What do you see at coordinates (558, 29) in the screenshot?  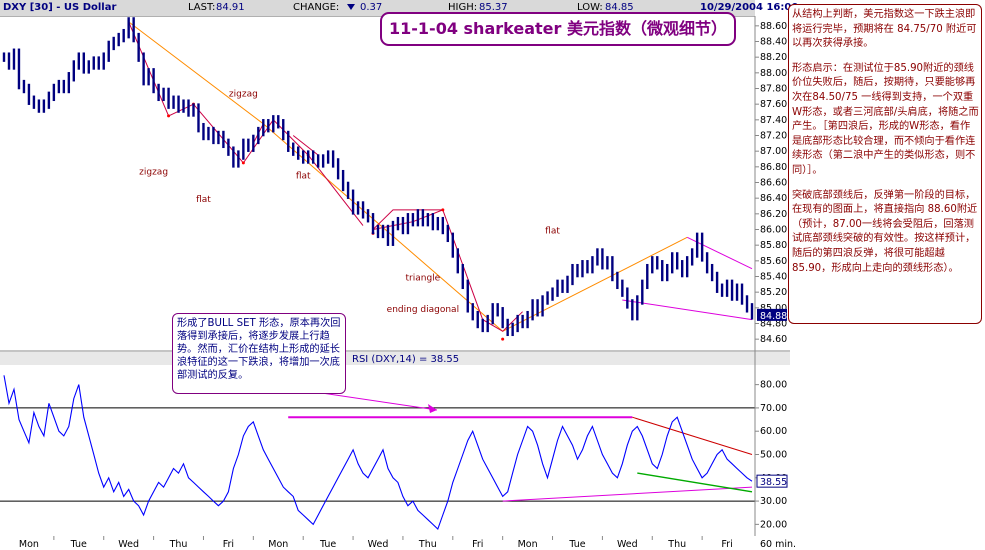 I see `chart-title: 11-1-04 sharkeater 美元指数（微观细节）` at bounding box center [558, 29].